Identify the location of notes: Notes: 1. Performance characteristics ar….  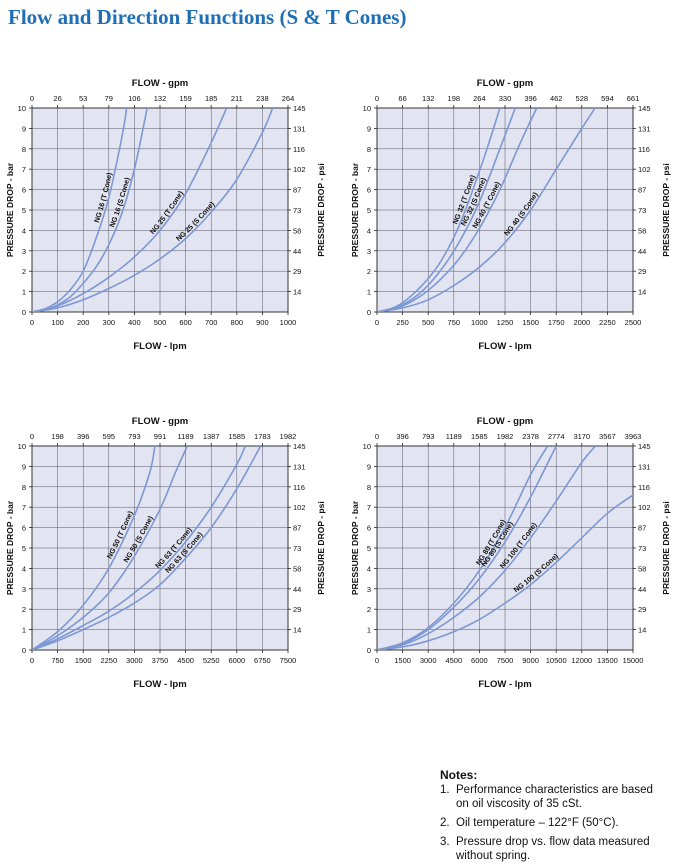
(552, 818).